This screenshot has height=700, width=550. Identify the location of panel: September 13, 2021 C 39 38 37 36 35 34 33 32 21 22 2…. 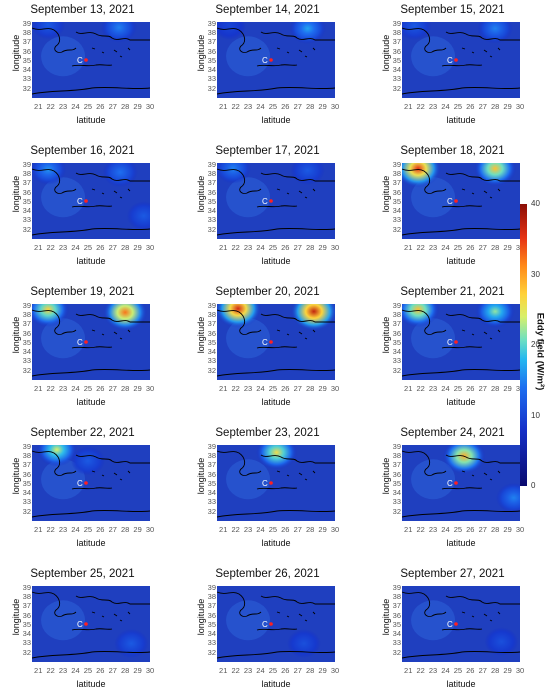
(85, 70).